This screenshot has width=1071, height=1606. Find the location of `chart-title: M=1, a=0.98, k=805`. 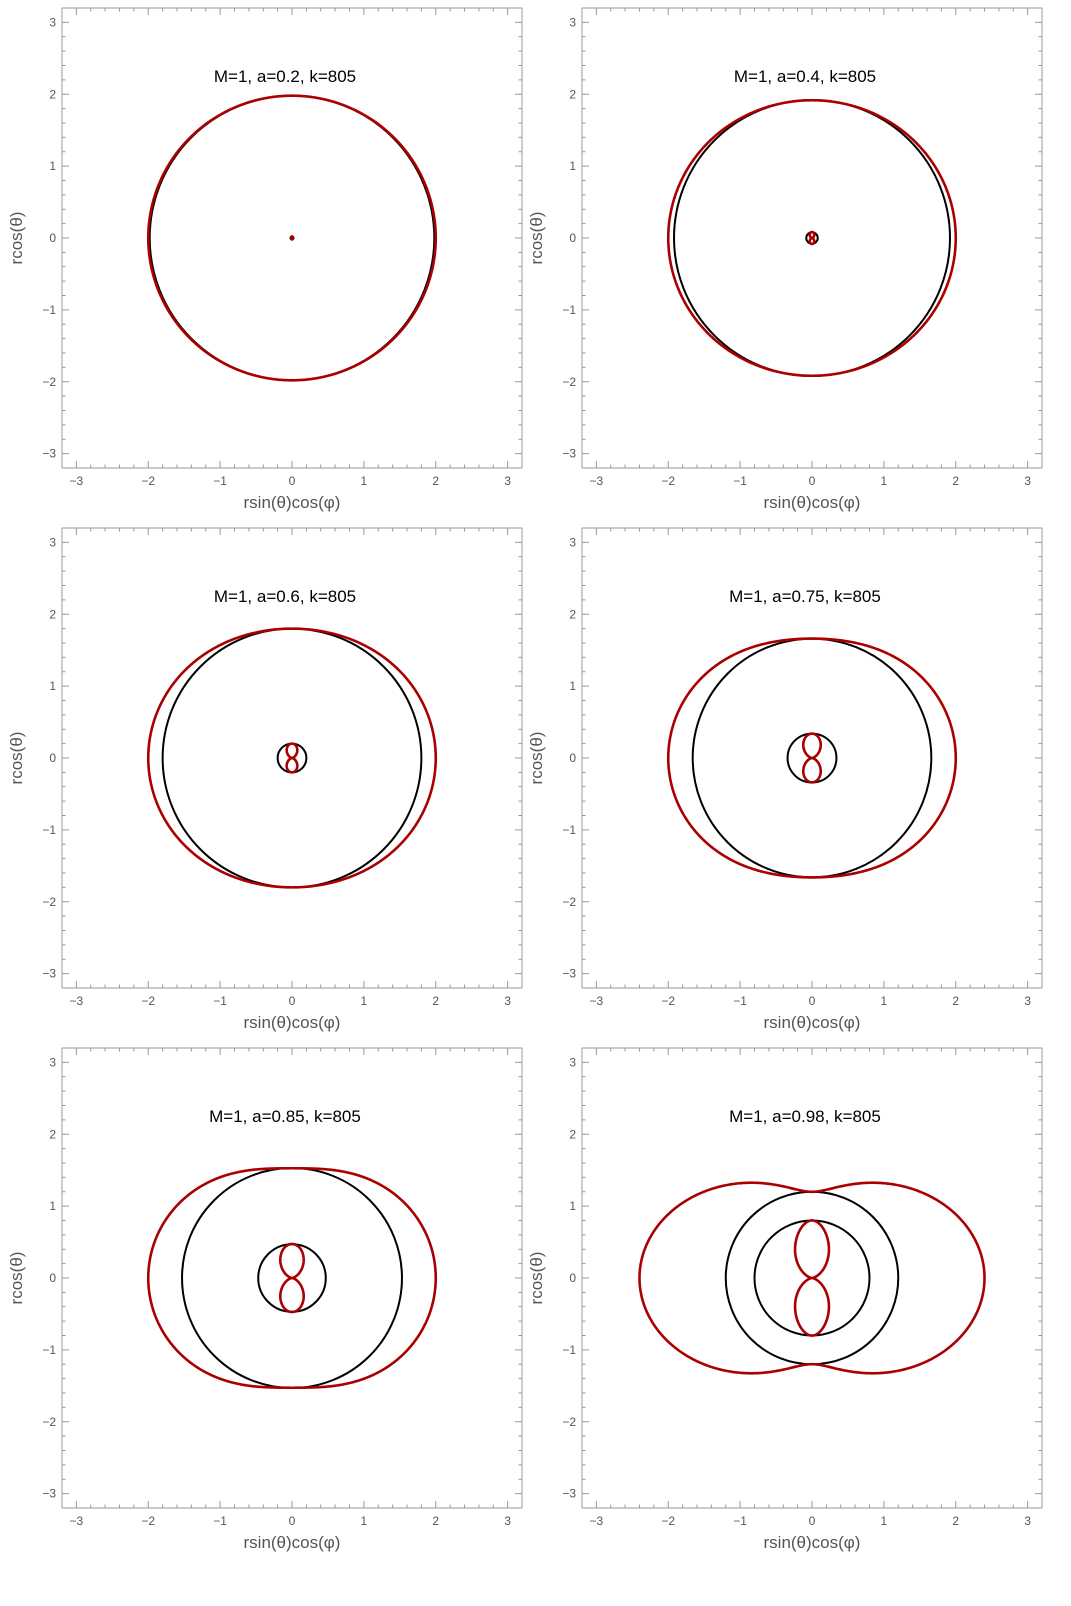

chart-title: M=1, a=0.98, k=805 is located at coordinates (805, 1116).